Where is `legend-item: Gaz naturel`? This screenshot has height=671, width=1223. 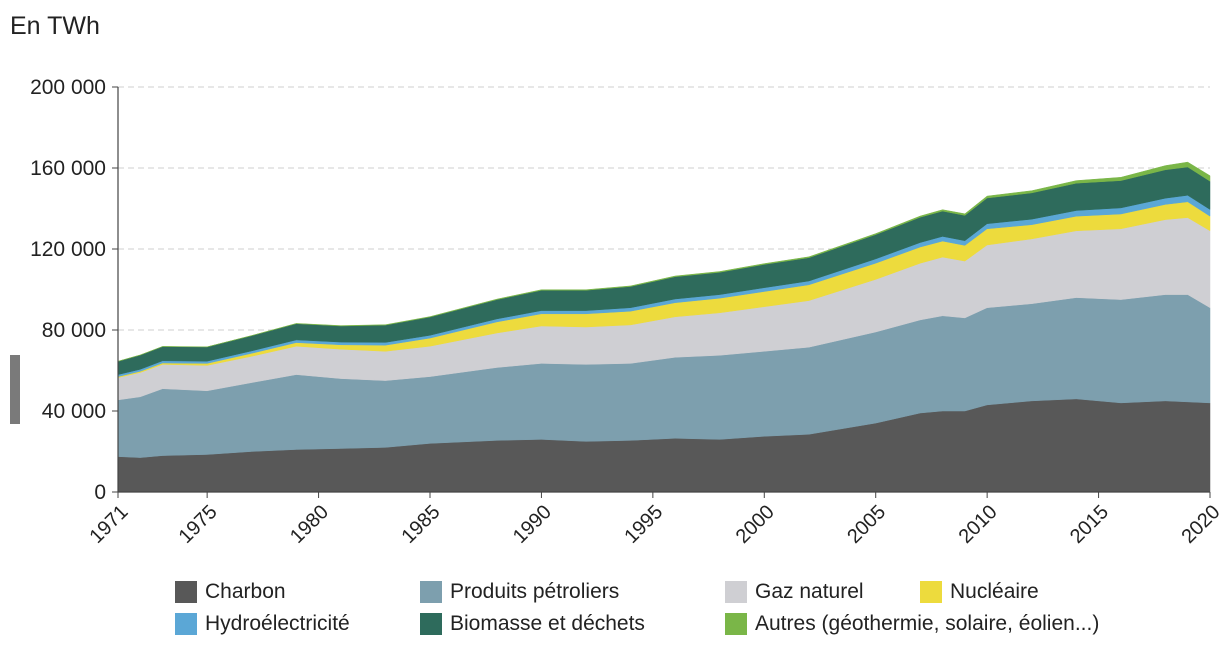 legend-item: Gaz naturel is located at coordinates (794, 592).